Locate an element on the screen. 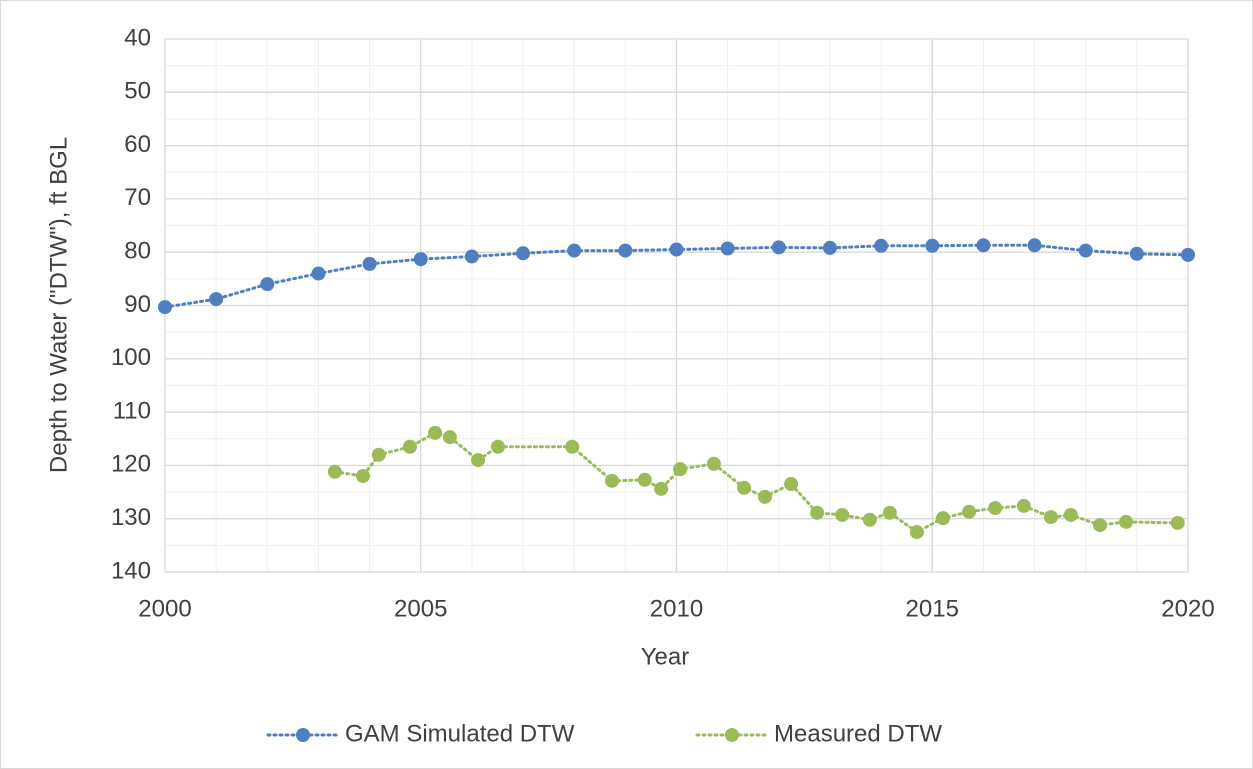 The width and height of the screenshot is (1253, 769). x-tick-label: 2020 is located at coordinates (1187, 608).